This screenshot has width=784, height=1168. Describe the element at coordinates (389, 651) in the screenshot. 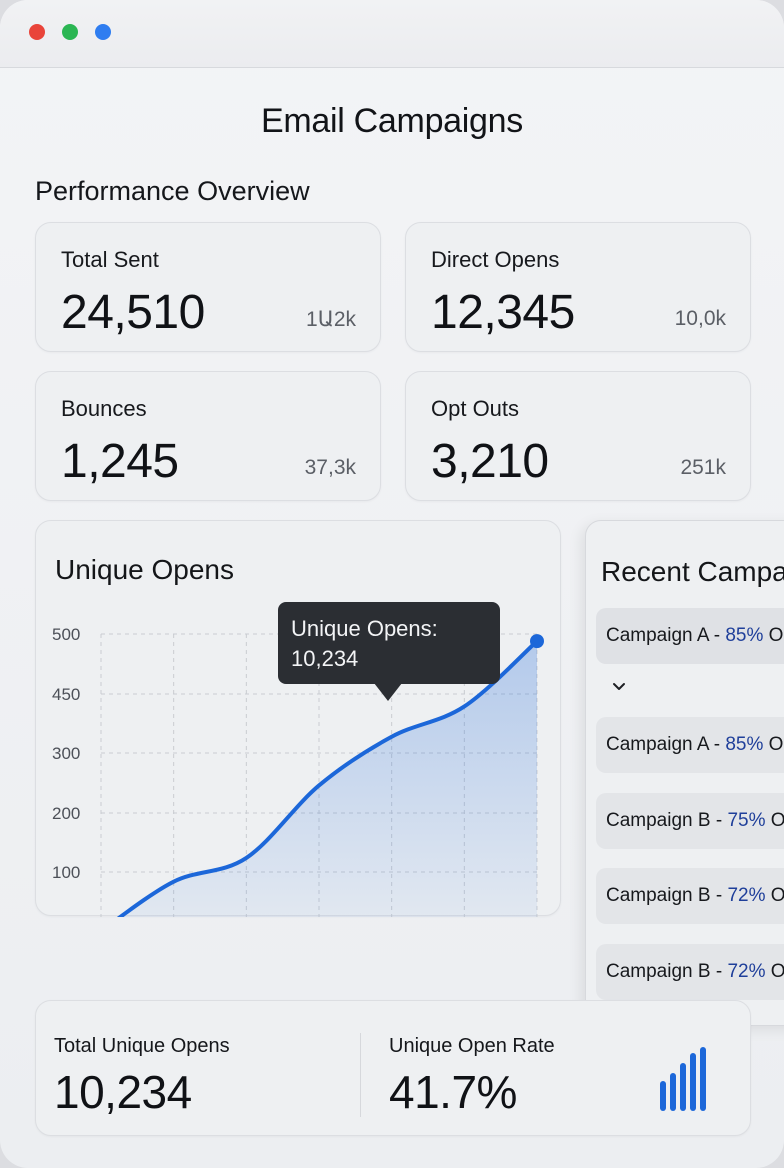

I see `chart-tooltip: Unique Opens: 10,234` at that location.